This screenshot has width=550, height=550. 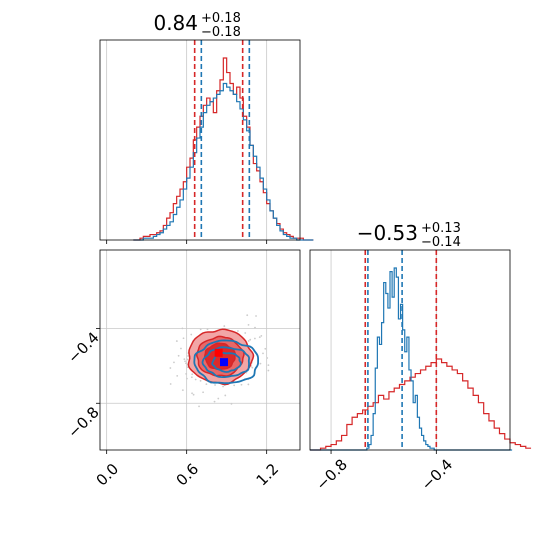 I want to click on x-tick-label: 1.2, so click(x=268, y=475).